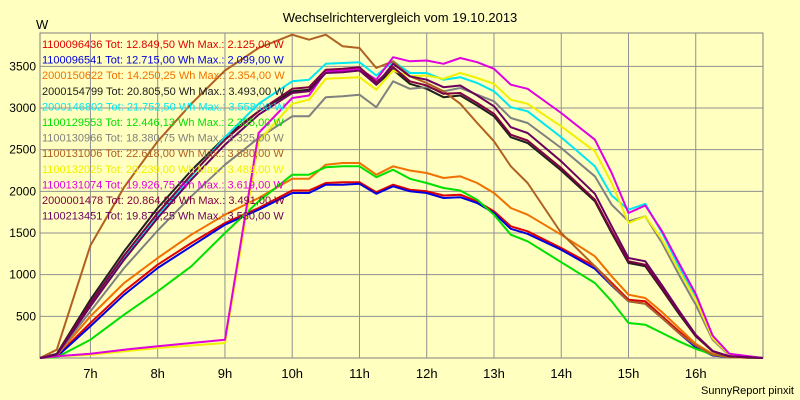 The width and height of the screenshot is (800, 400). I want to click on y-tick-label: 3500, so click(22, 66).